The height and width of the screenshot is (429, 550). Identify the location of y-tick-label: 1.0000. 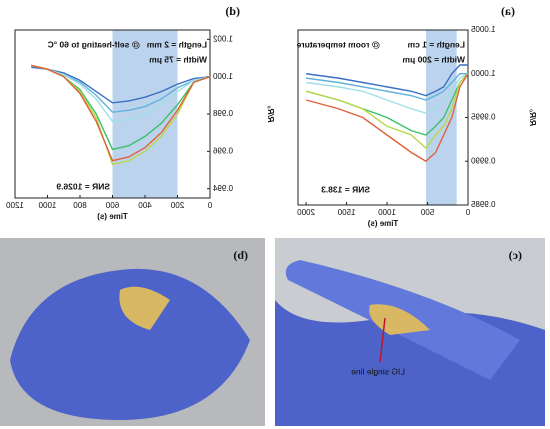
(482, 73).